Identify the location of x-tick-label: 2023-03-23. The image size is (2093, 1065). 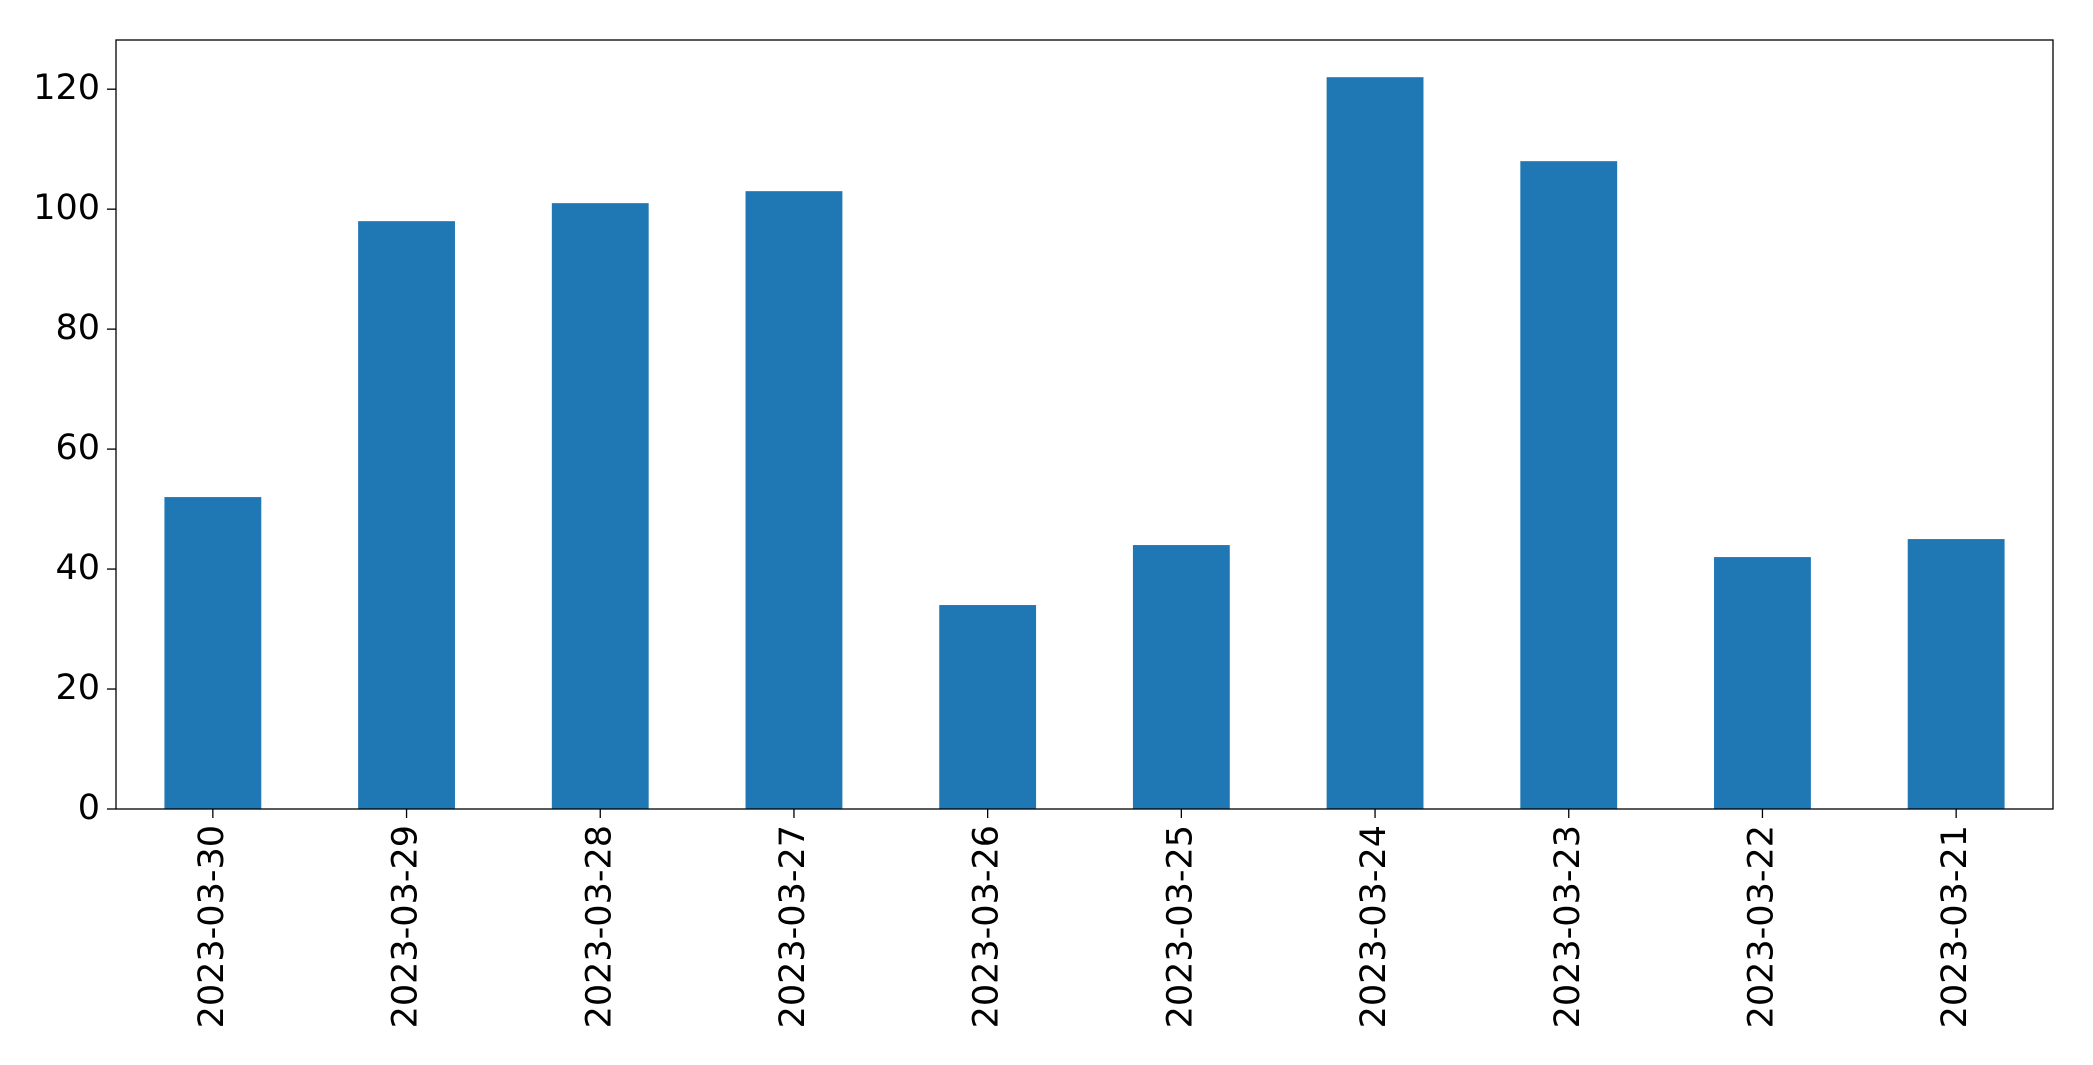
(1568, 926).